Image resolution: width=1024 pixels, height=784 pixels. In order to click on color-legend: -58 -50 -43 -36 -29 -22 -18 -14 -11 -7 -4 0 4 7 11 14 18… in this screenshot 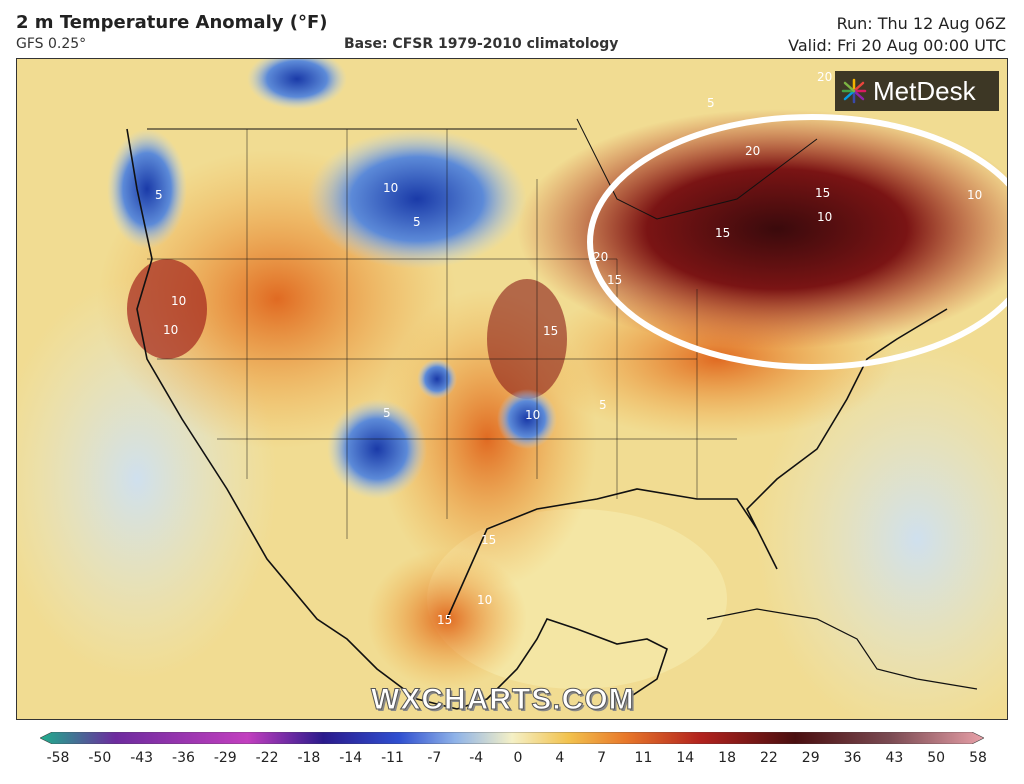, I will do `click(512, 753)`.